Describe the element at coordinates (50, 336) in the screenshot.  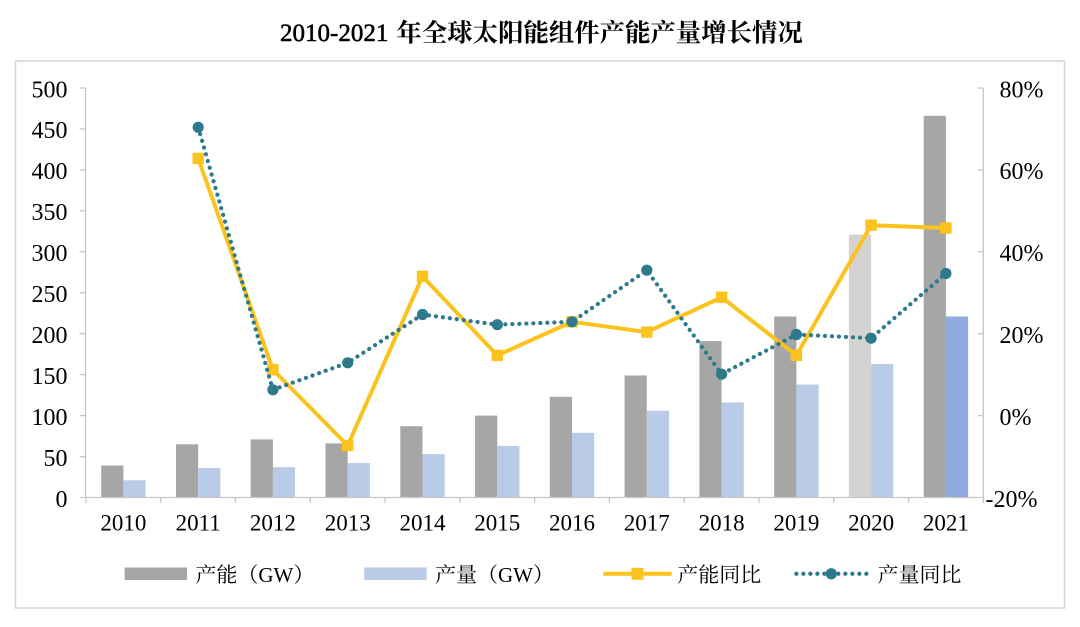
I see `svg-text: 200` at that location.